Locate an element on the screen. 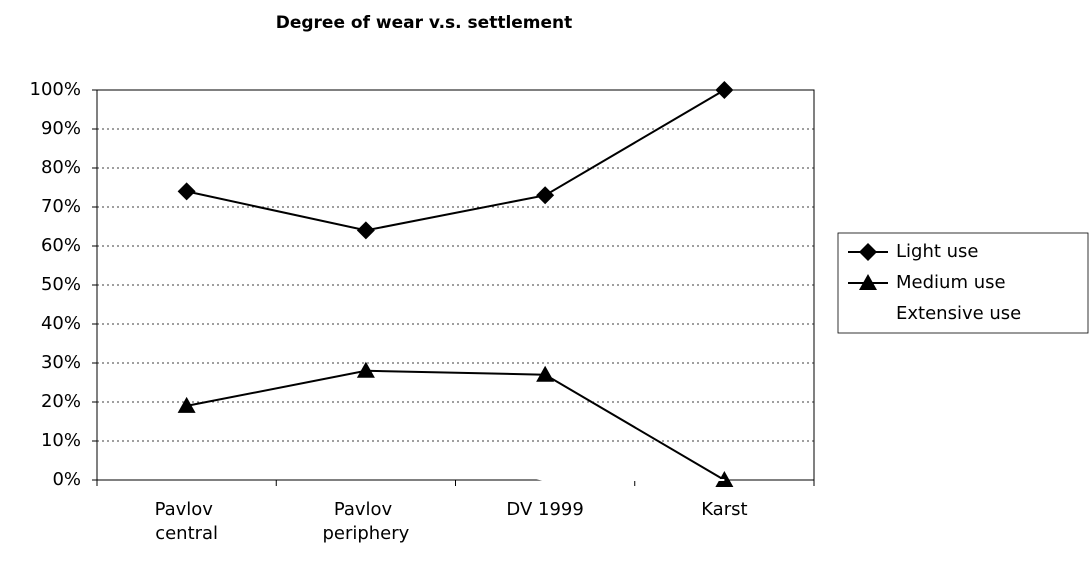 The height and width of the screenshot is (561, 1090). legend-label: Extensive use is located at coordinates (958, 313).